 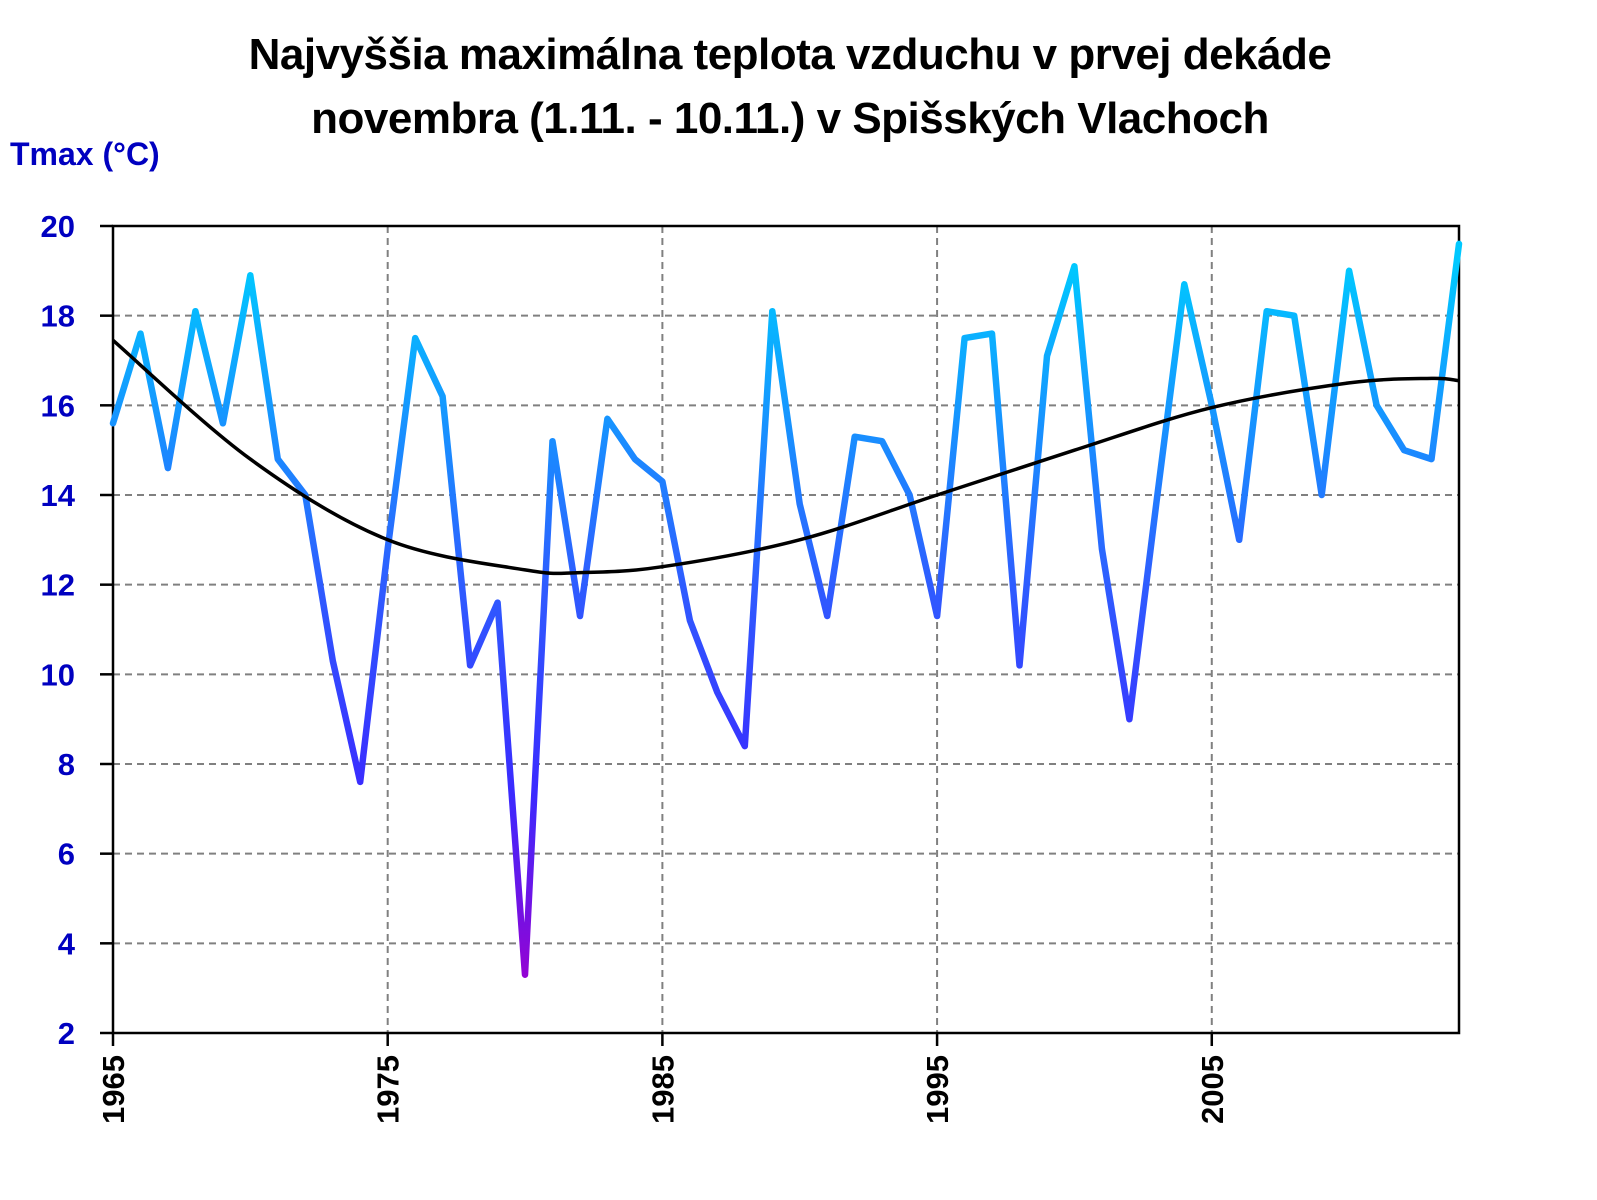 What do you see at coordinates (58, 585) in the screenshot?
I see `y-tick-label: 12` at bounding box center [58, 585].